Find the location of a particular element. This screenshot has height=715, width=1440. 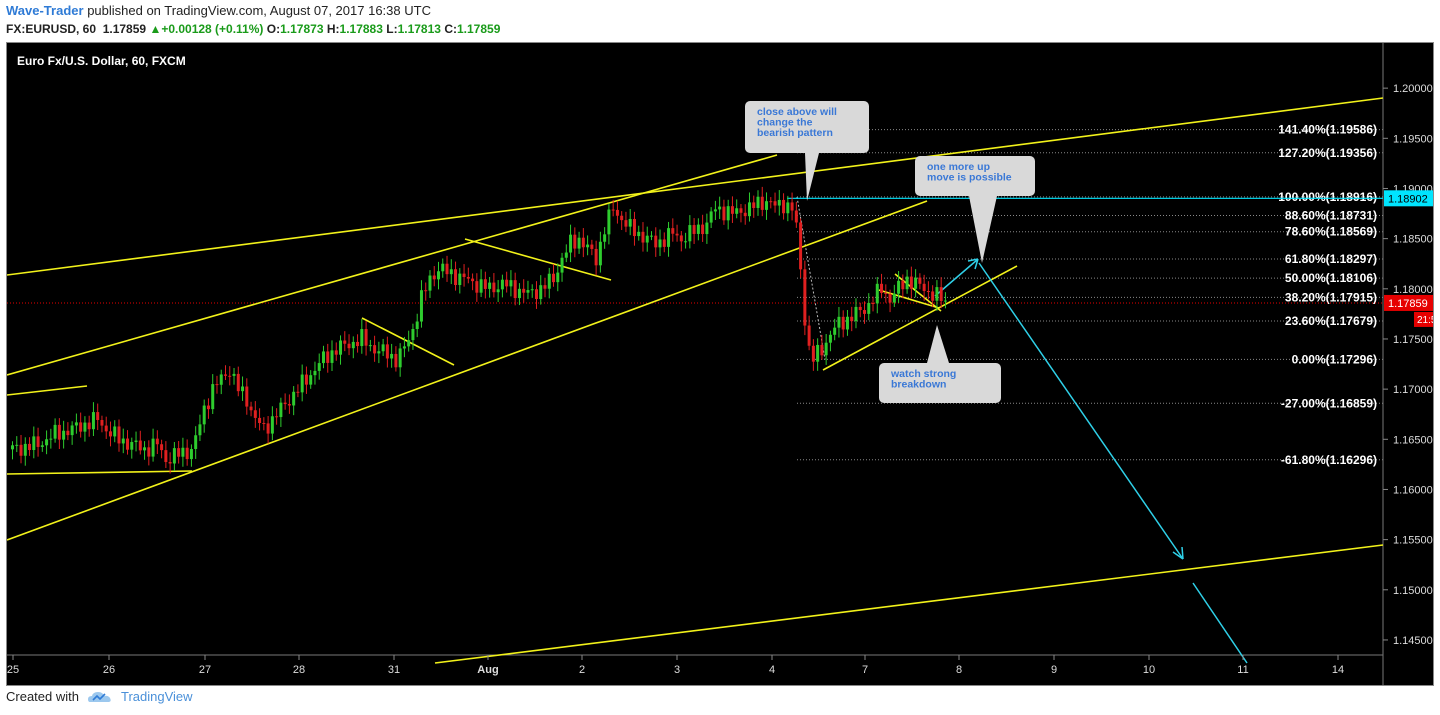

price-change: +0.00128 (+0.11%) is located at coordinates (212, 29).